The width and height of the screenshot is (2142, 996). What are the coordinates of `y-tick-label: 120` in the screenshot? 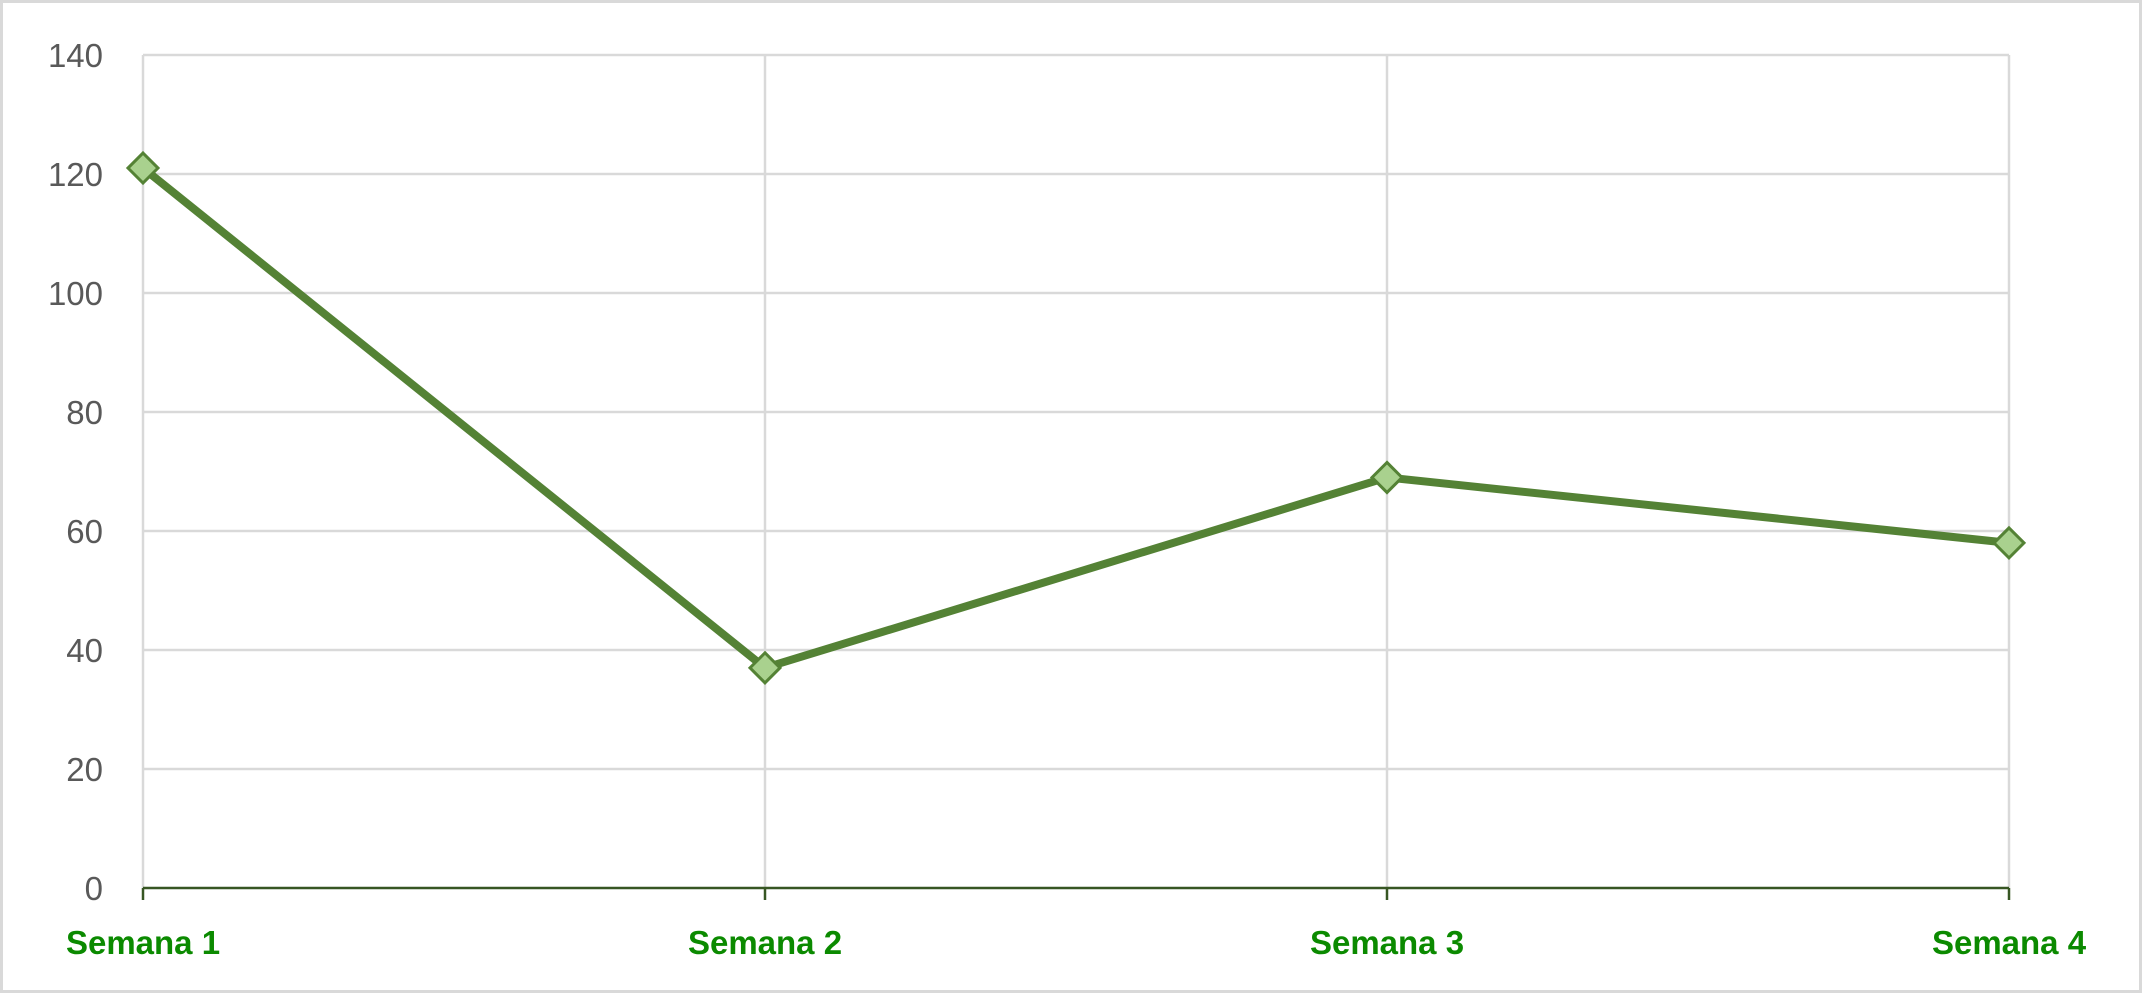 It's located at (75, 174).